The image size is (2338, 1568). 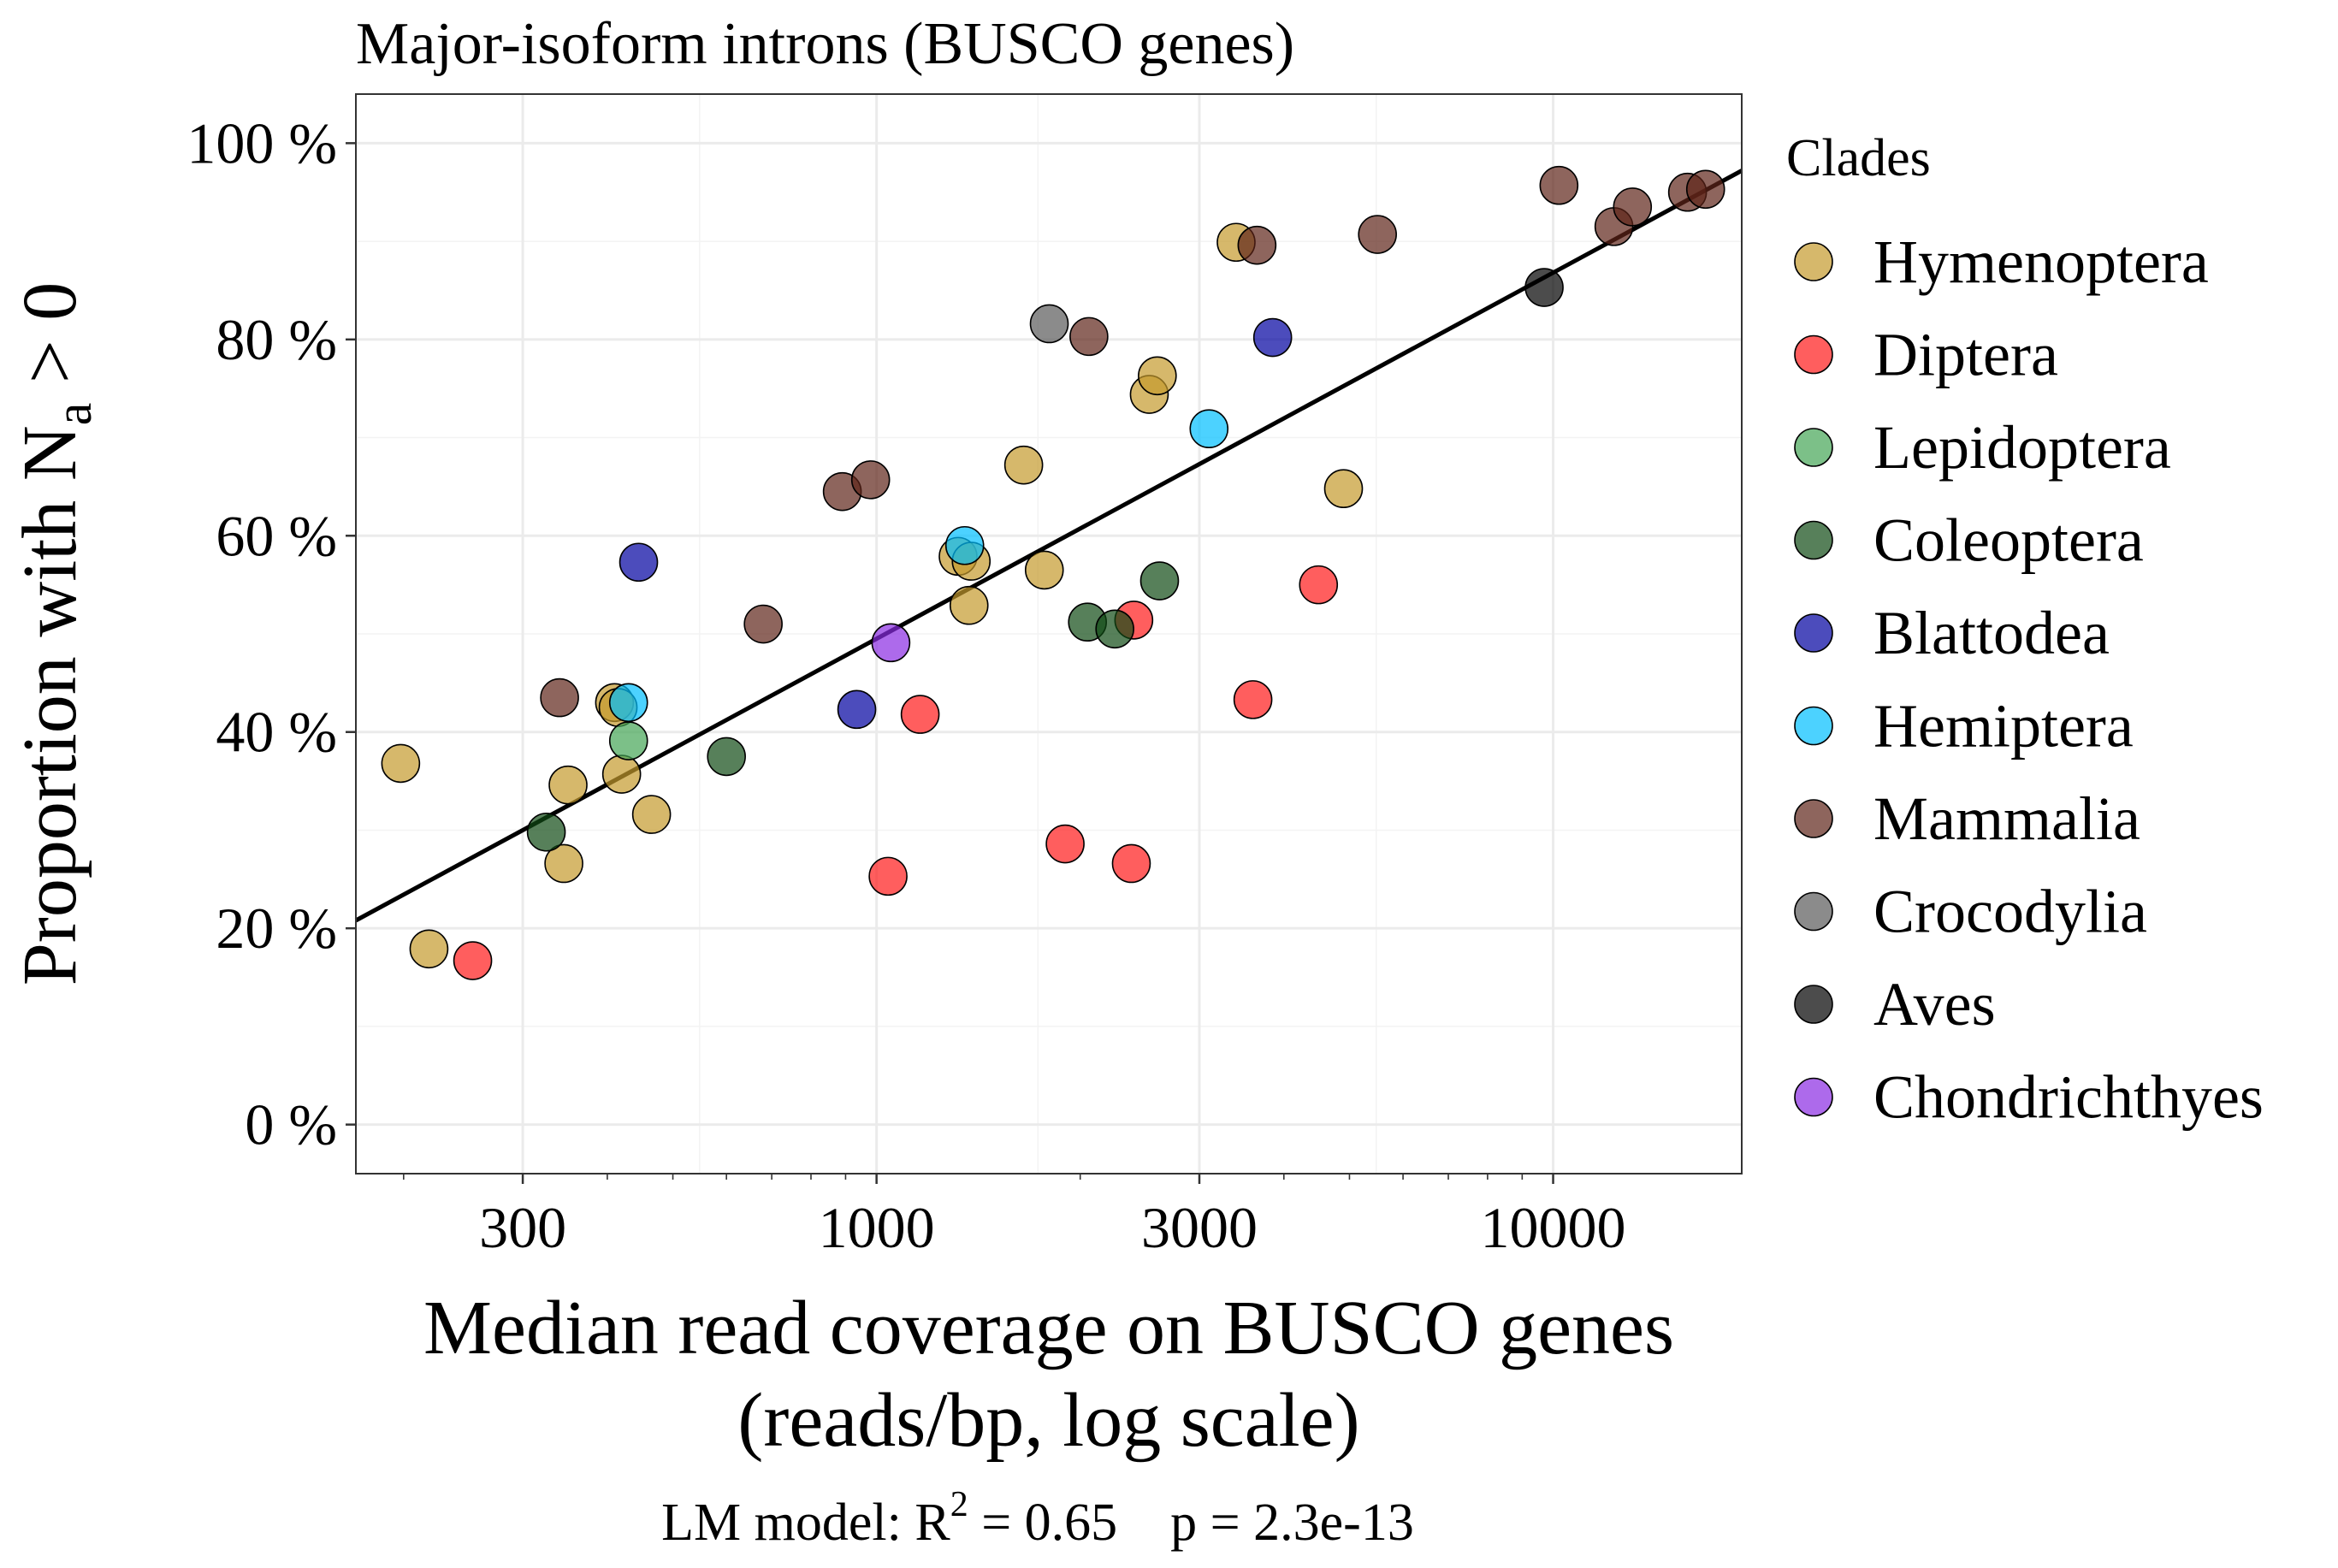 What do you see at coordinates (291, 1124) in the screenshot?
I see `y-tick-label: 0 %` at bounding box center [291, 1124].